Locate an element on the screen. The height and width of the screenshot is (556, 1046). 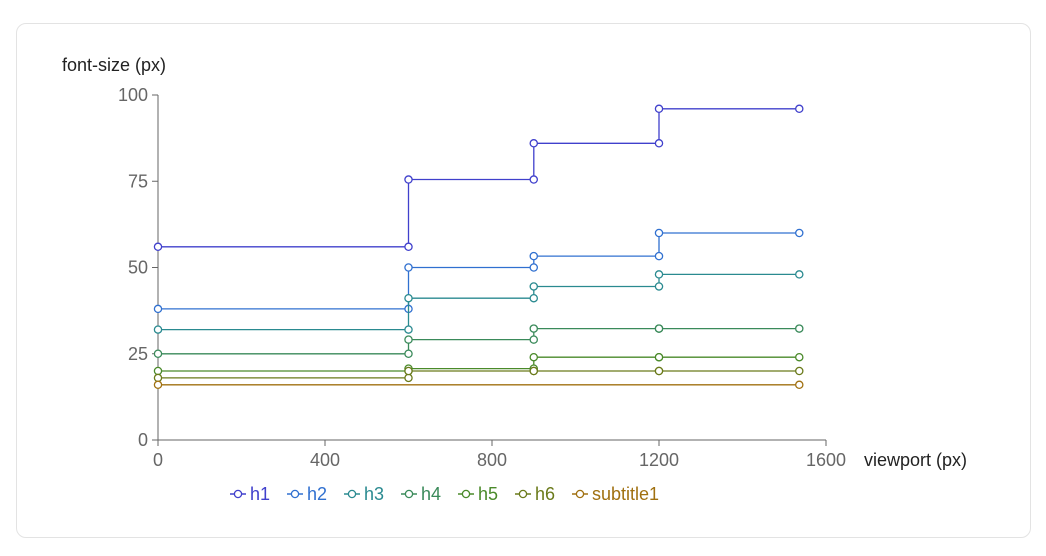
legend-label: h3 is located at coordinates (374, 494).